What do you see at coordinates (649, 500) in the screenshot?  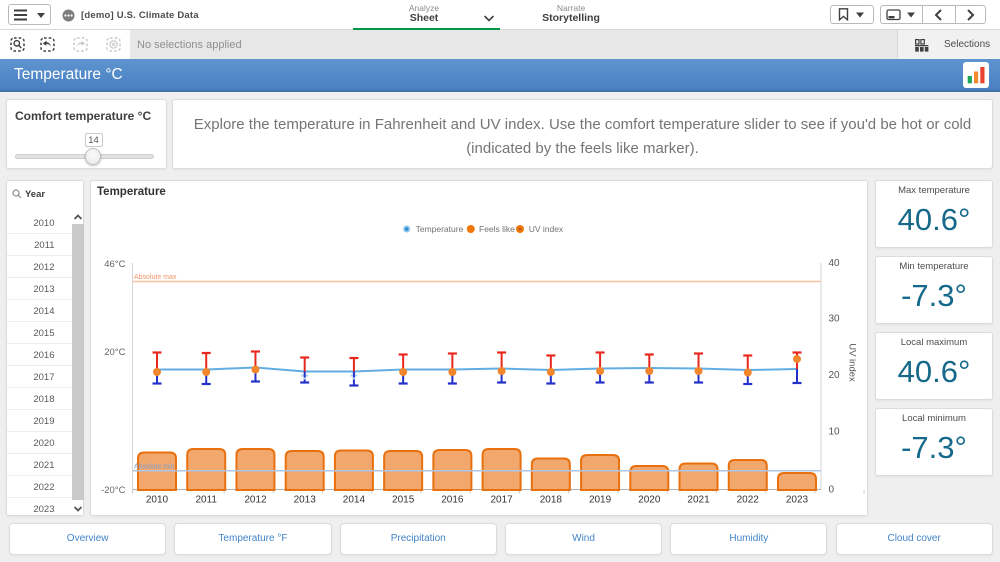 I see `svg-text: 2020` at bounding box center [649, 500].